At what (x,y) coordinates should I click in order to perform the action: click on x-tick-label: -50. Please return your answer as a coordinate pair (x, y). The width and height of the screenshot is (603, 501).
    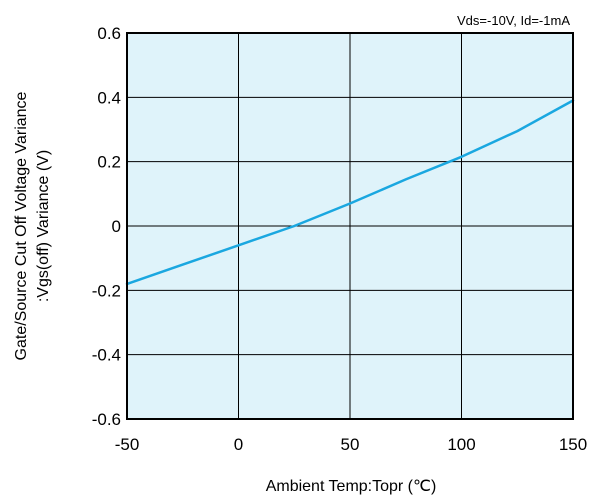
    Looking at the image, I should click on (127, 444).